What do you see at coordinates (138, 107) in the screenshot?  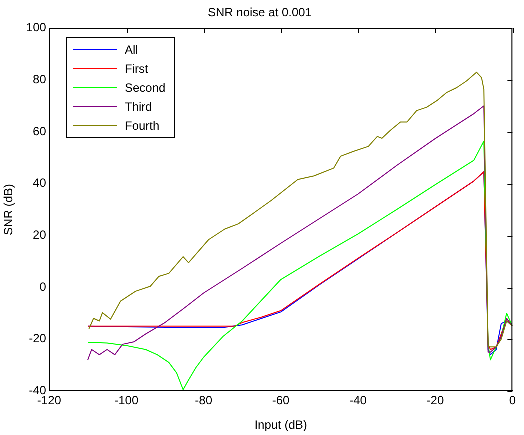 I see `legend-label: Third` at bounding box center [138, 107].